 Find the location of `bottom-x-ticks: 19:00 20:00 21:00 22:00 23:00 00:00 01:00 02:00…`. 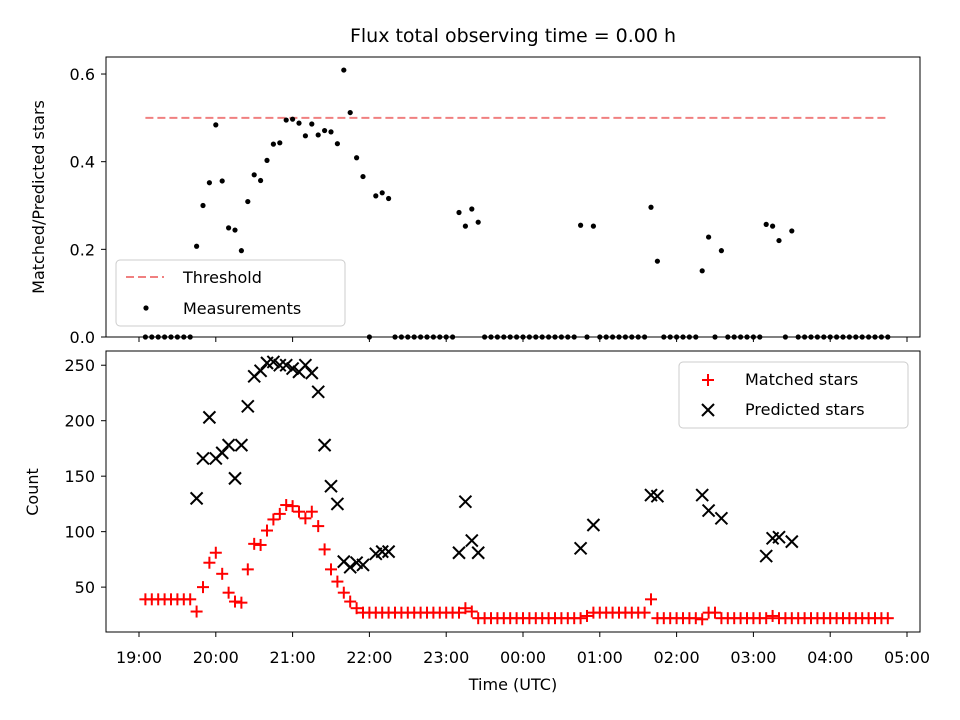

bottom-x-ticks: 19:00 20:00 21:00 22:00 23:00 00:00 01:00 02:00… is located at coordinates (523, 649).